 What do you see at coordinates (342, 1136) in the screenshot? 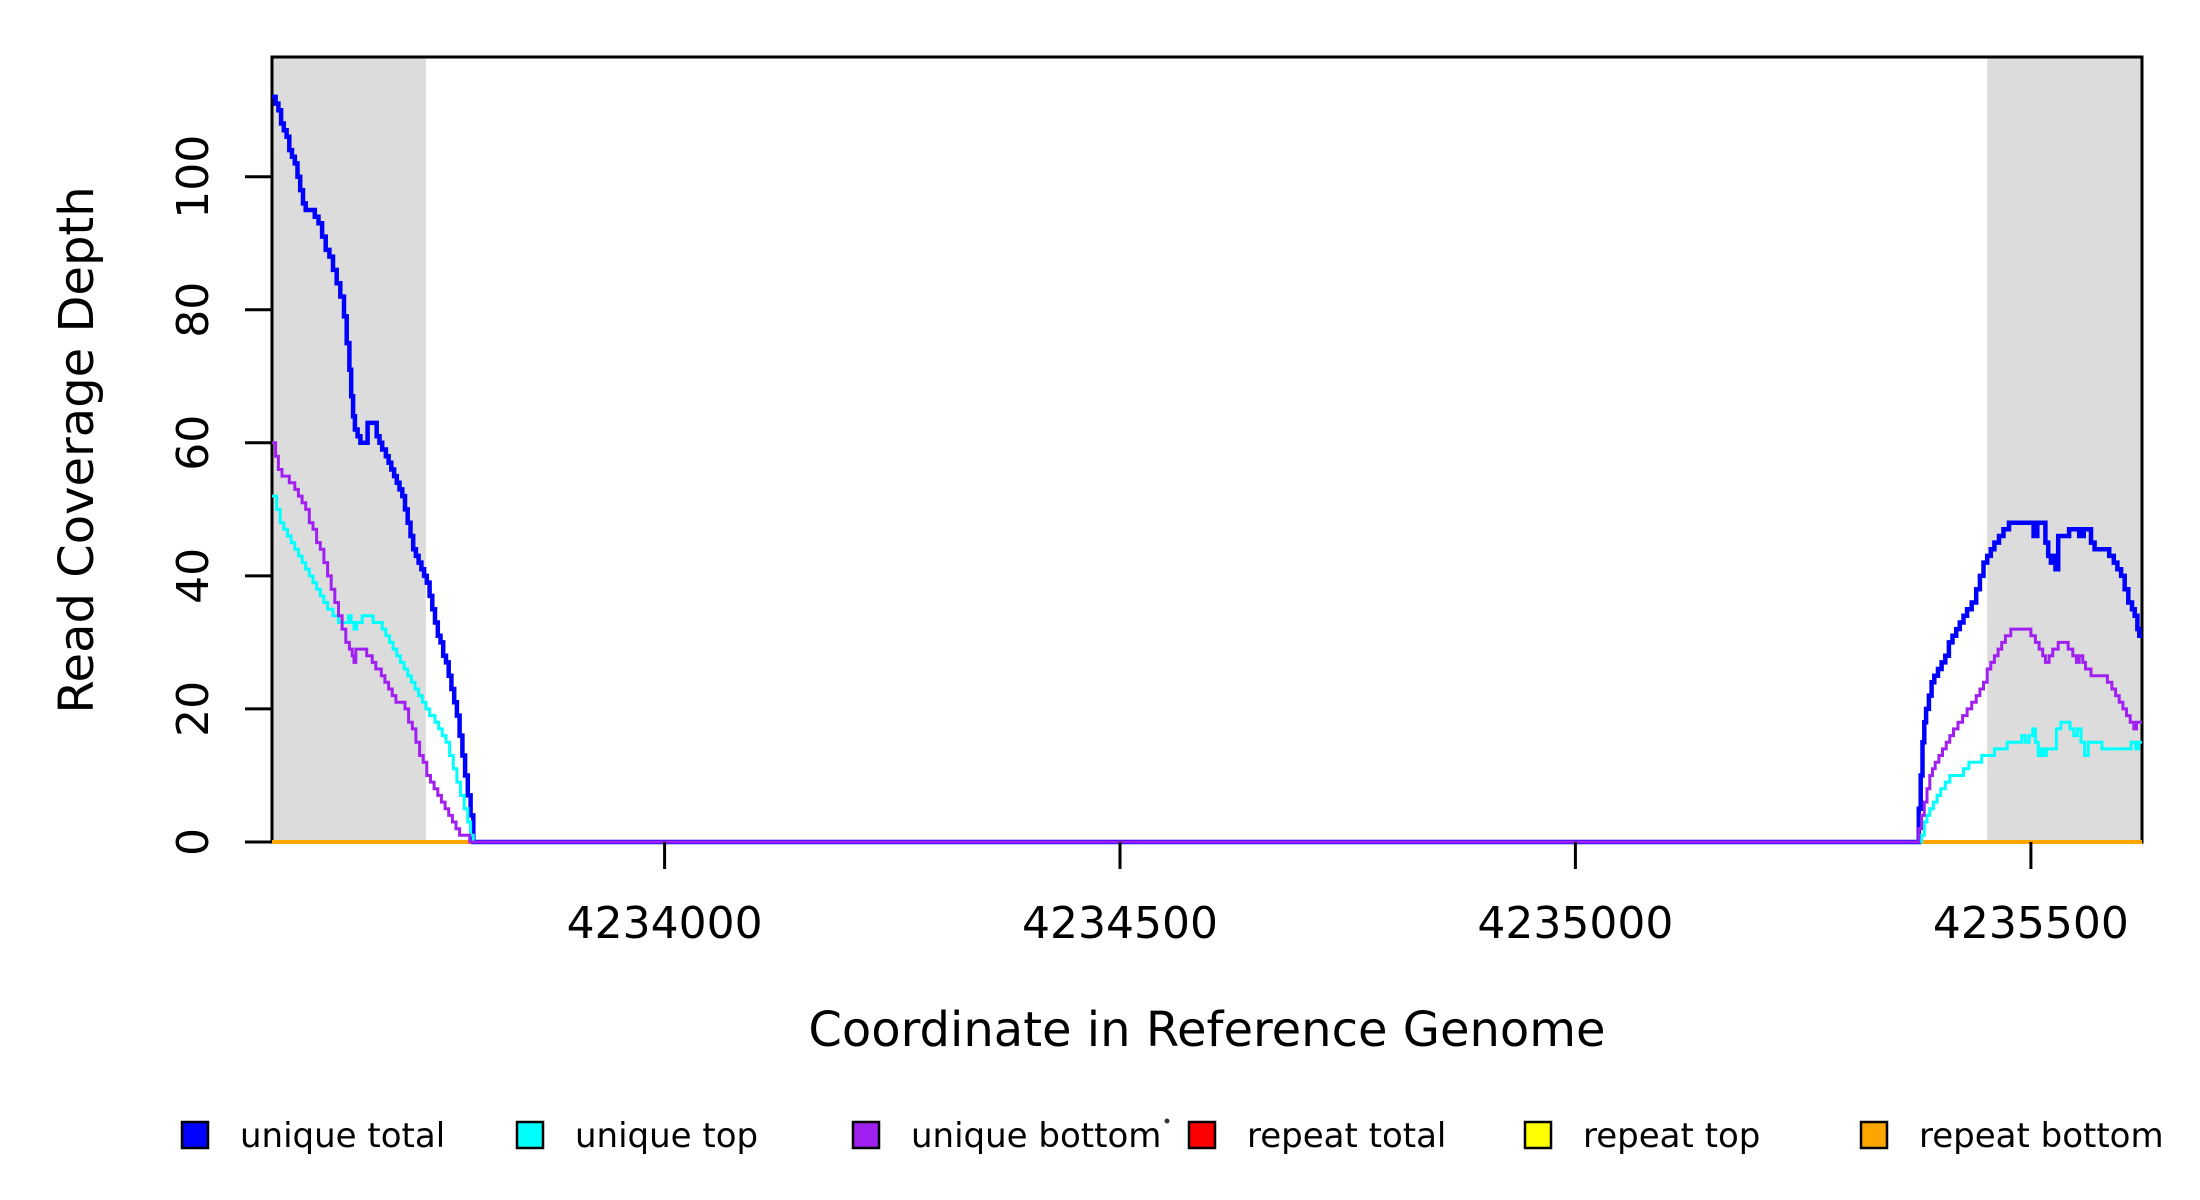
I see `legend-label: unique total` at bounding box center [342, 1136].